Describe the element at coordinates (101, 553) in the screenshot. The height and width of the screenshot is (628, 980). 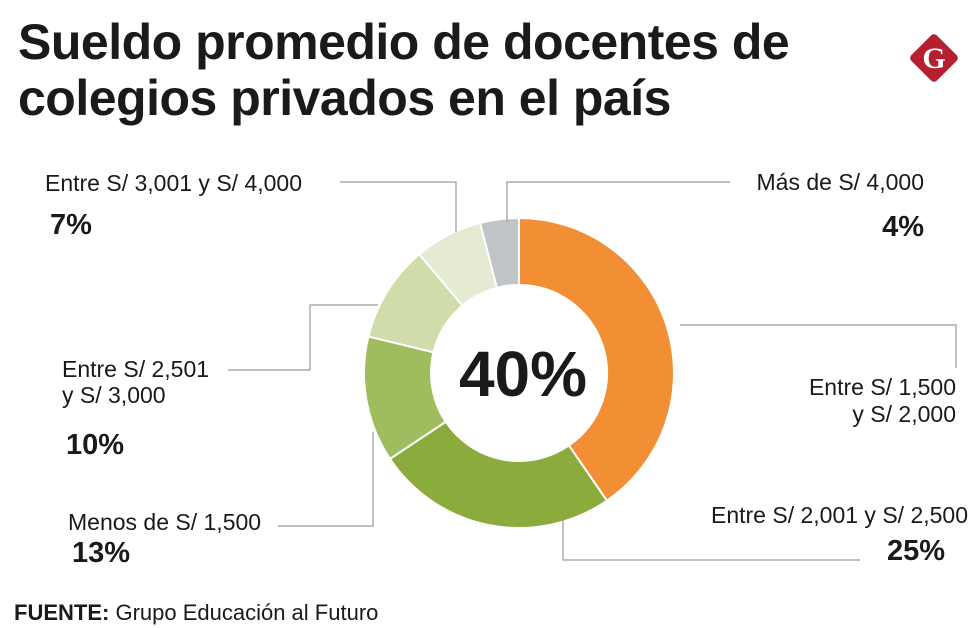
I see `slice-3-value-label: 13%` at that location.